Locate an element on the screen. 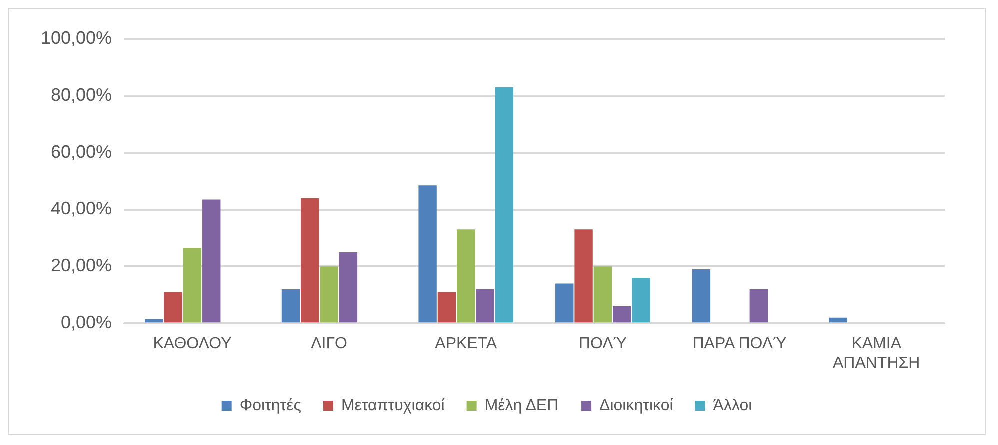 This screenshot has width=998, height=445. x-tick-label: ΠΑΡΑ ΠΟΛΎ is located at coordinates (740, 344).